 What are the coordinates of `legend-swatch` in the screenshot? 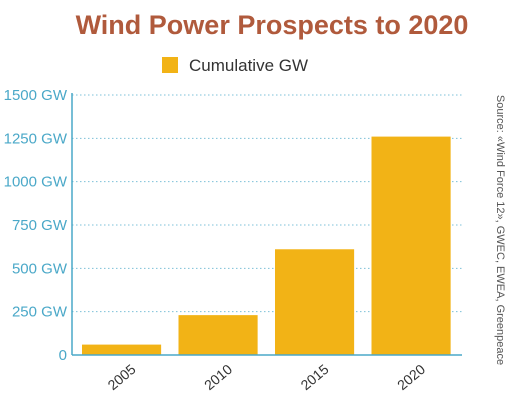 It's located at (170, 65).